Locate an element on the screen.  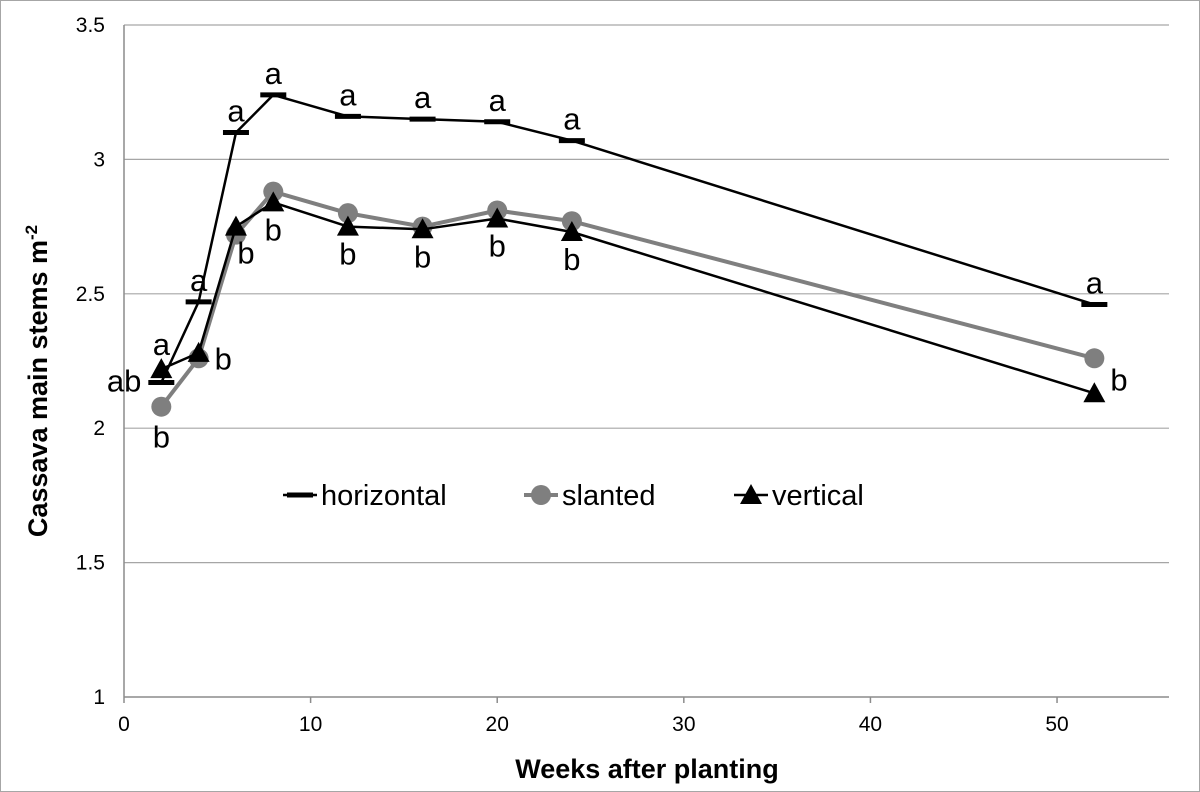
sig-letter-horizontal-w20: a is located at coordinates (498, 100).